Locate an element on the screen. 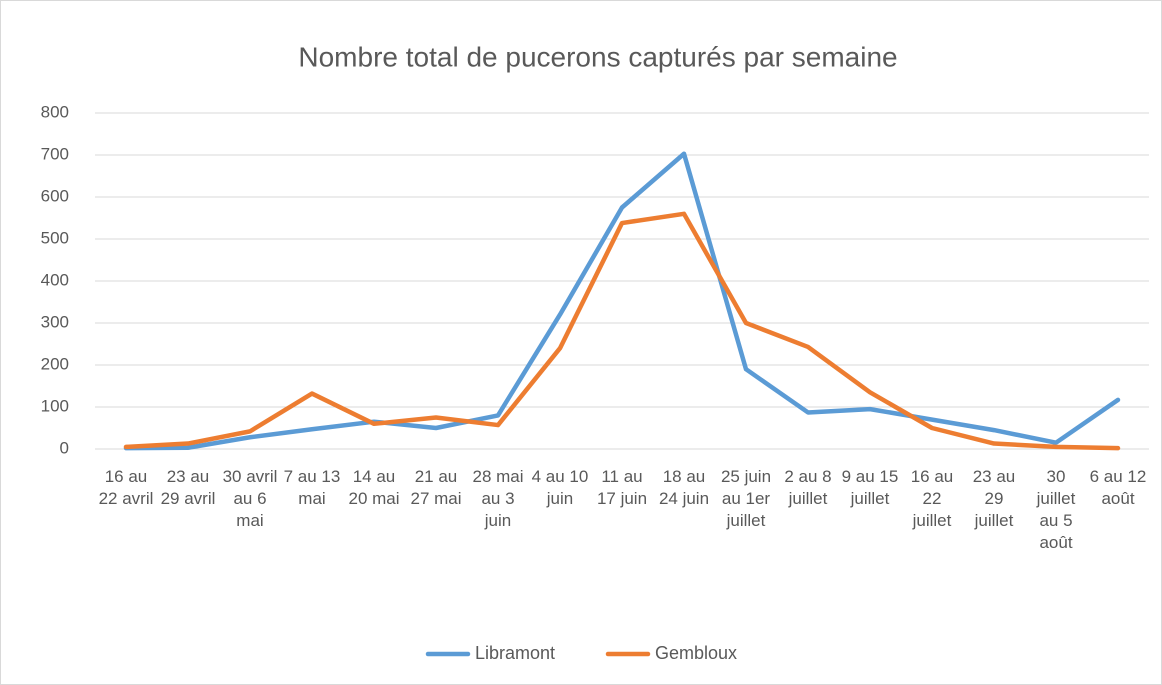  x-tick-label: 7 au 13 mai is located at coordinates (312, 487).